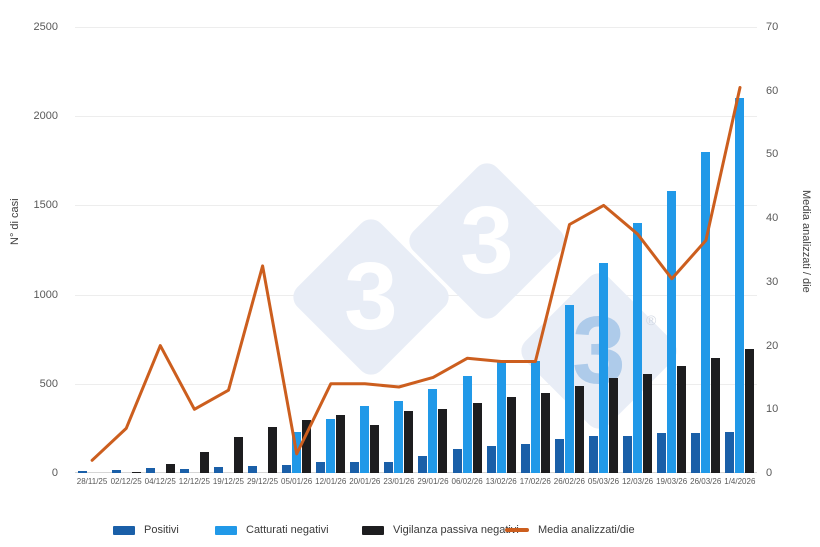 The image size is (820, 547). What do you see at coordinates (569, 481) in the screenshot?
I see `x-axis-label: 26/02/26` at bounding box center [569, 481].